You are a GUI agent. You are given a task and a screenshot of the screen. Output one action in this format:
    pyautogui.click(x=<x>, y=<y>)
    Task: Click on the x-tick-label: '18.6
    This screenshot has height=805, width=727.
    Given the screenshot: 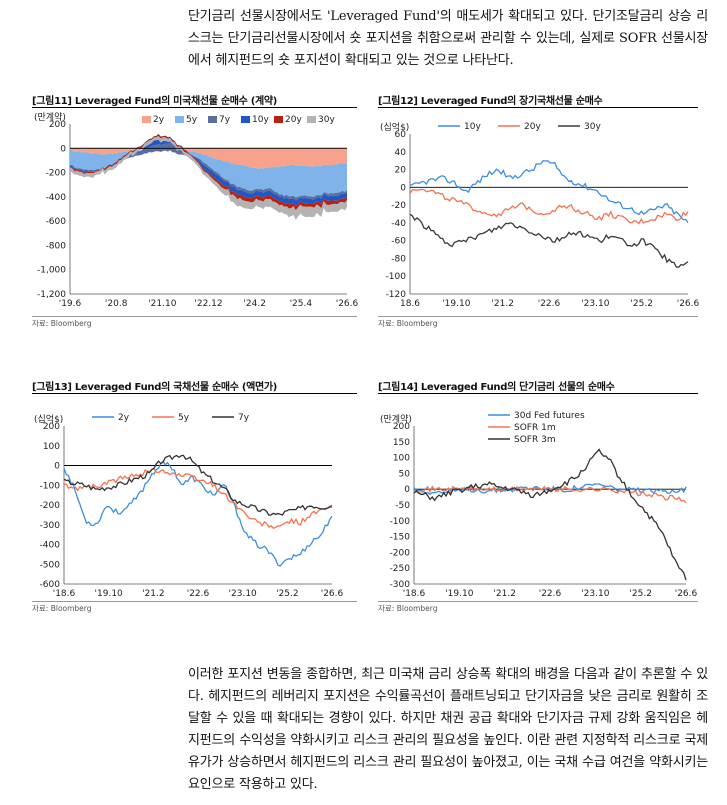 What is the action you would take?
    pyautogui.click(x=414, y=594)
    